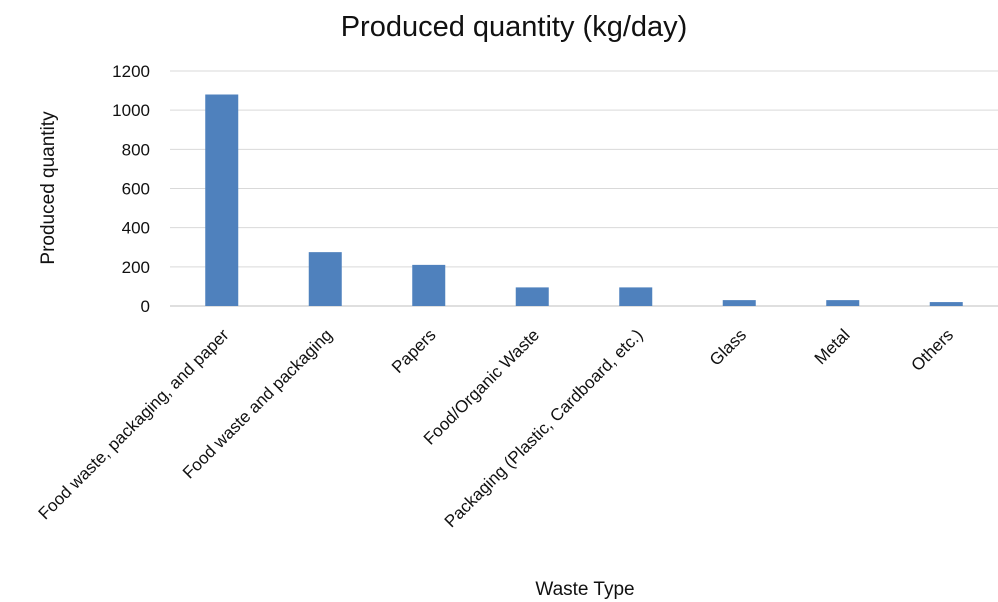 The width and height of the screenshot is (998, 602). What do you see at coordinates (728, 347) in the screenshot?
I see `x-category-label: Glass` at bounding box center [728, 347].